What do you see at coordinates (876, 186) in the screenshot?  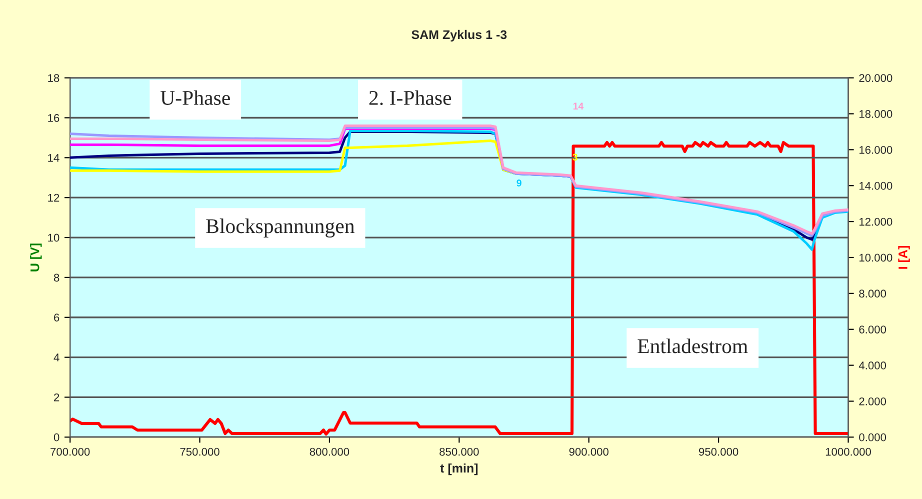 I see `y2-tick-label: 14.000` at bounding box center [876, 186].